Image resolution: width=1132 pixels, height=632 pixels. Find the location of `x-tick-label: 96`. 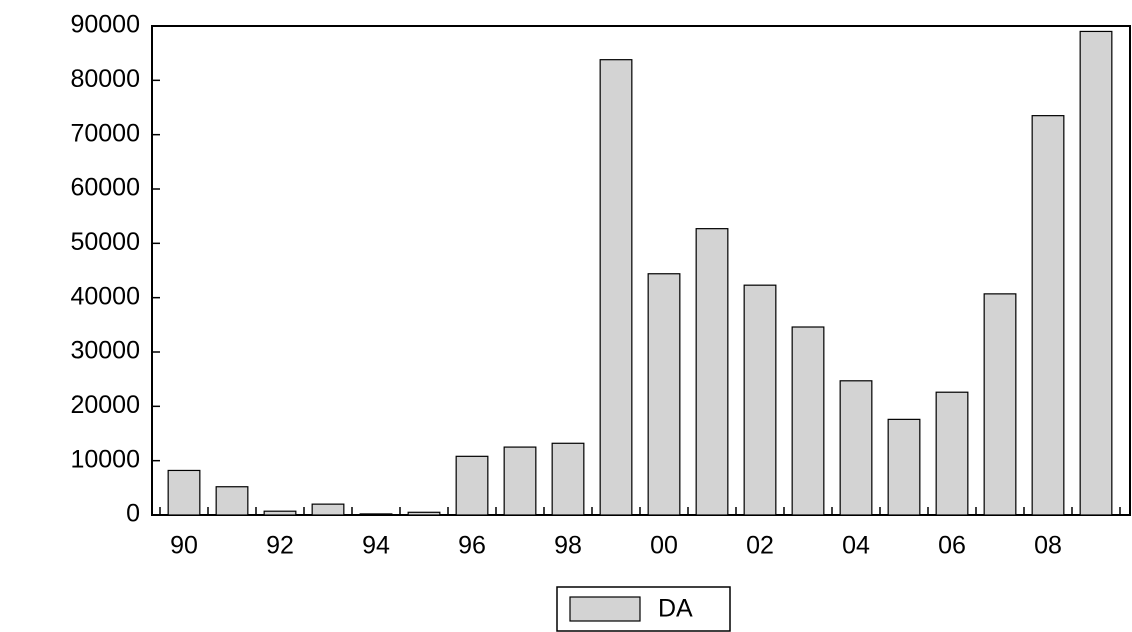

x-tick-label: 96 is located at coordinates (472, 546).